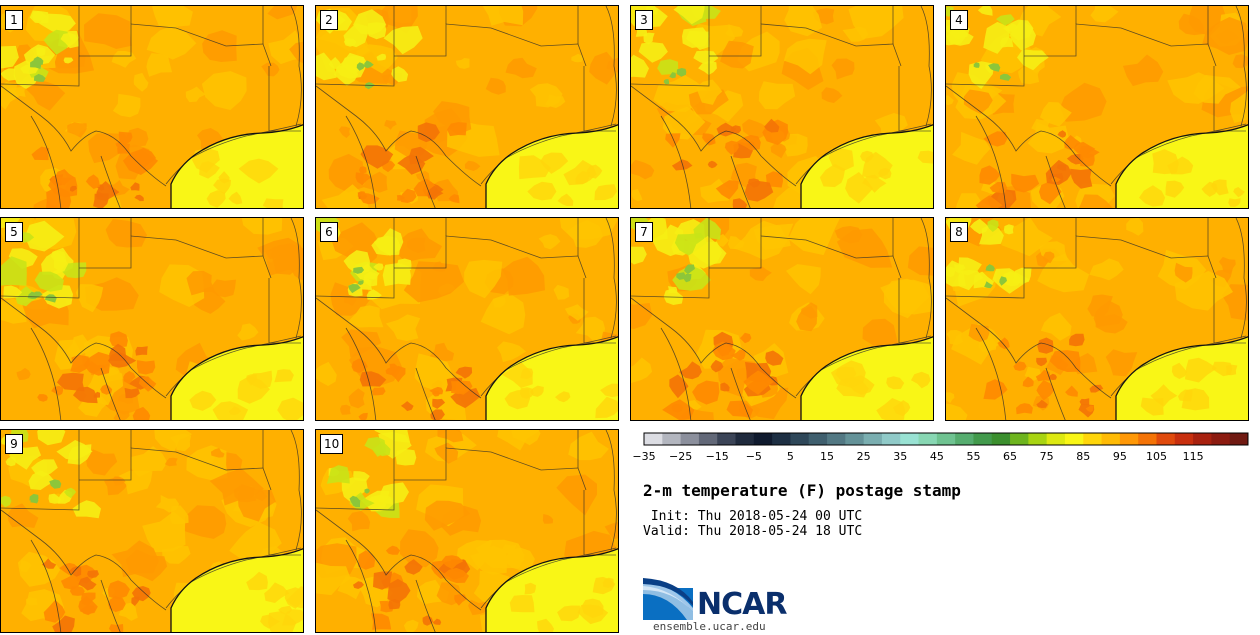 This screenshot has height=635, width=1260. I want to click on colorbar-tick-label: 75, so click(1046, 456).